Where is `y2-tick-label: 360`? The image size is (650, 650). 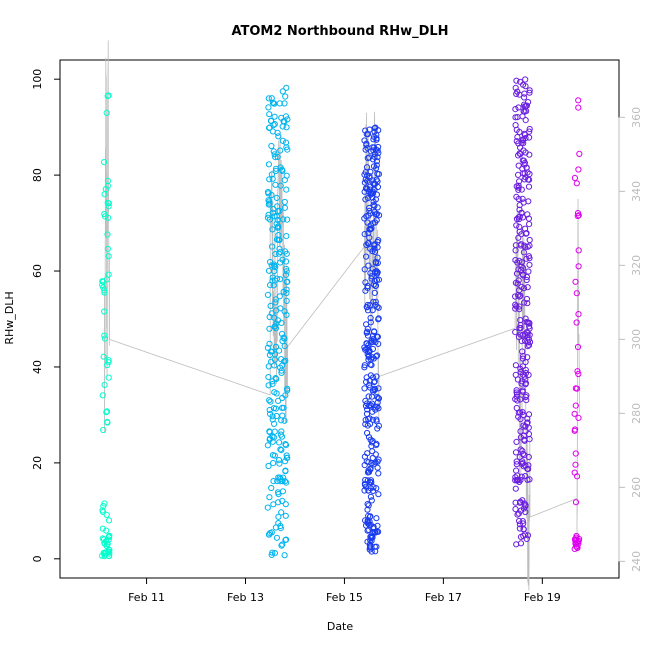
y2-tick-label: 360 is located at coordinates (636, 117).